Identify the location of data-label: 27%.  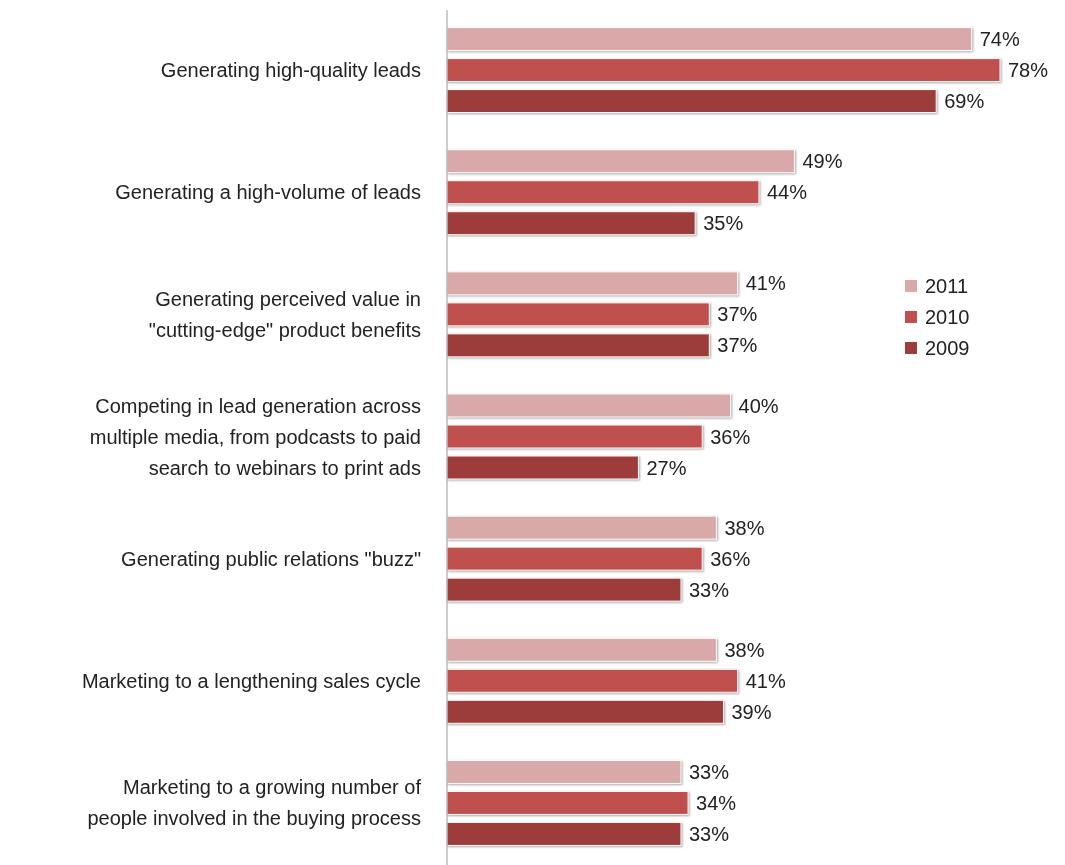
(666, 467).